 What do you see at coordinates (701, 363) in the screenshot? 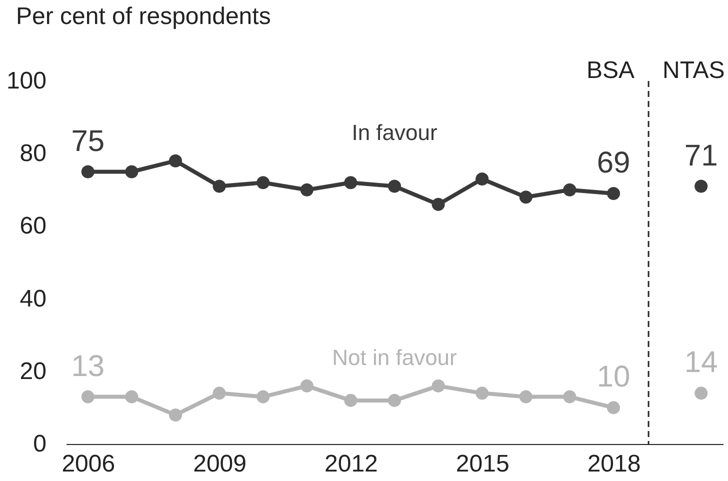
I see `data-label: 14` at bounding box center [701, 363].